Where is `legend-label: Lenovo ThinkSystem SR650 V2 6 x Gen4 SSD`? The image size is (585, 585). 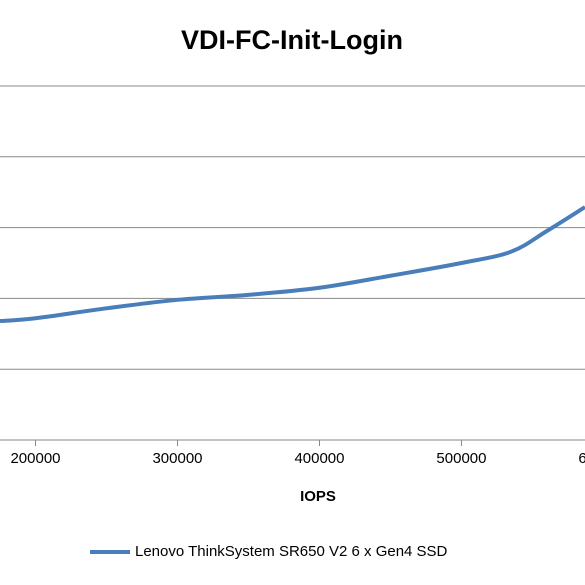
legend-label: Lenovo ThinkSystem SR650 V2 6 x Gen4 SSD is located at coordinates (291, 551).